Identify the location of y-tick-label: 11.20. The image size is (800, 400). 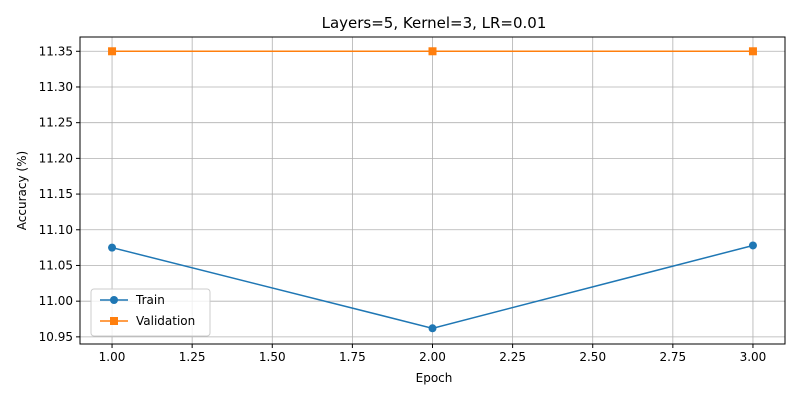
(56, 158).